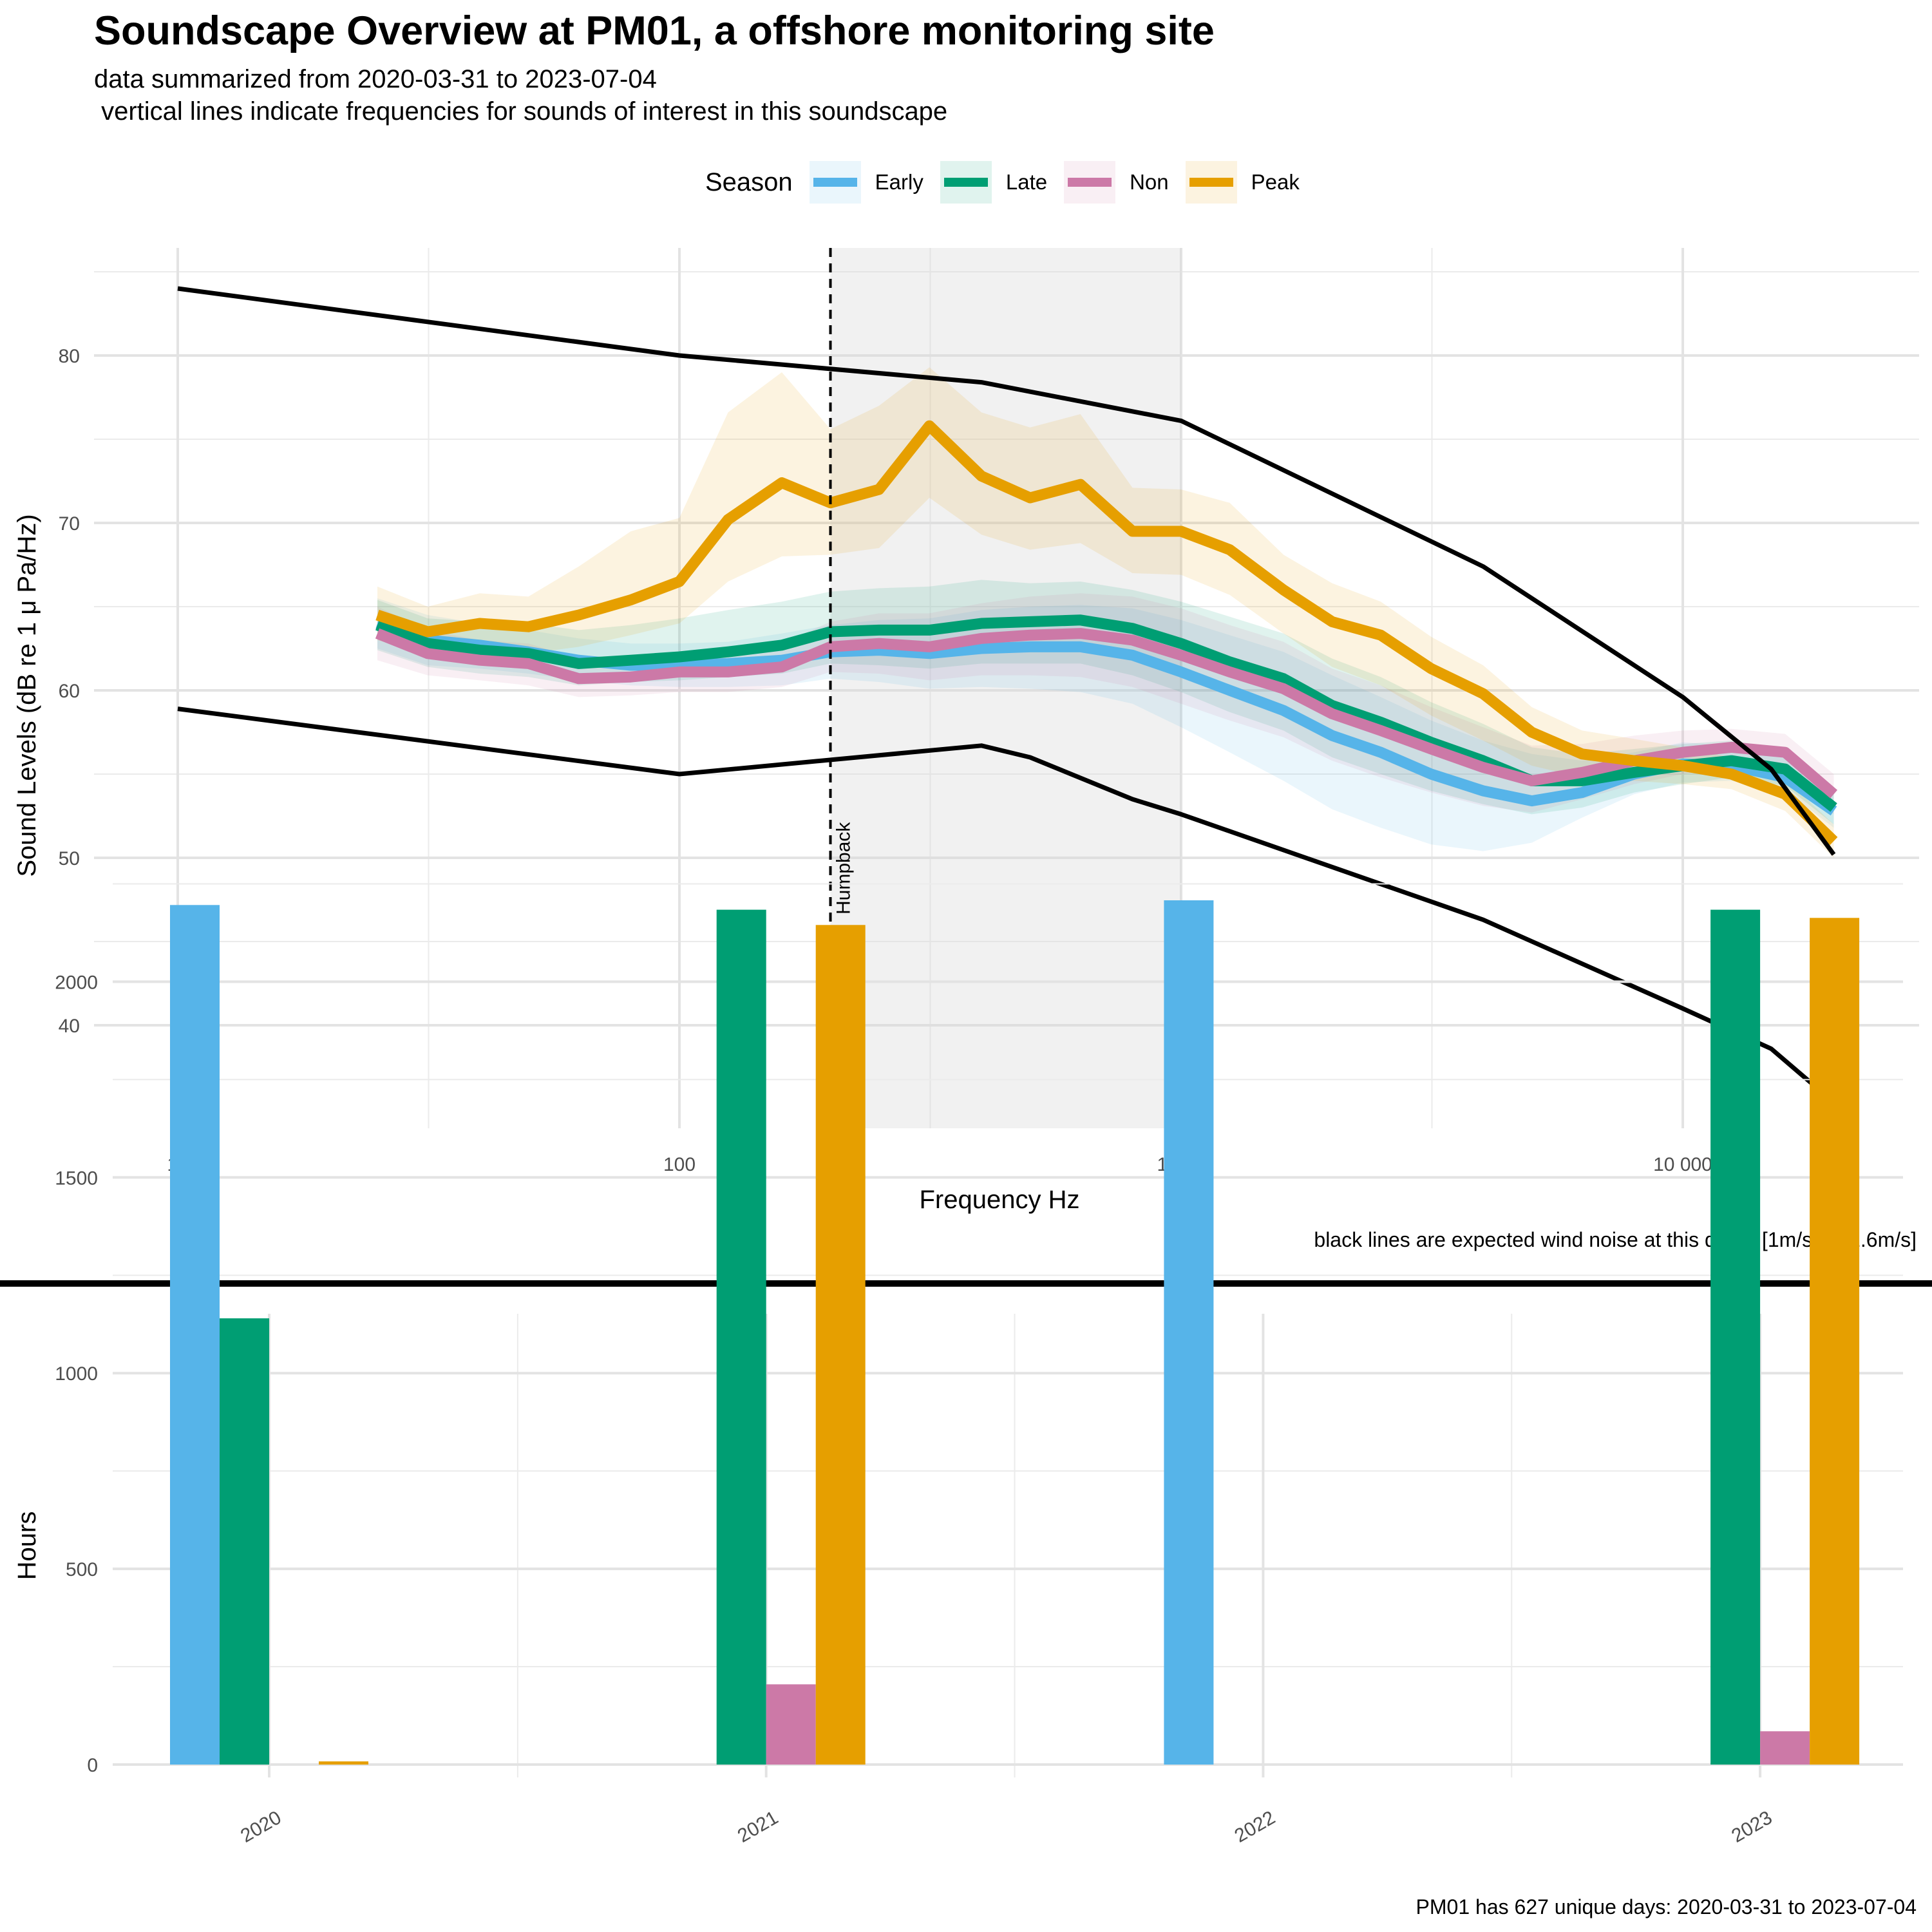 The image size is (1932, 1932). What do you see at coordinates (899, 182) in the screenshot?
I see `legend-label-early: Early` at bounding box center [899, 182].